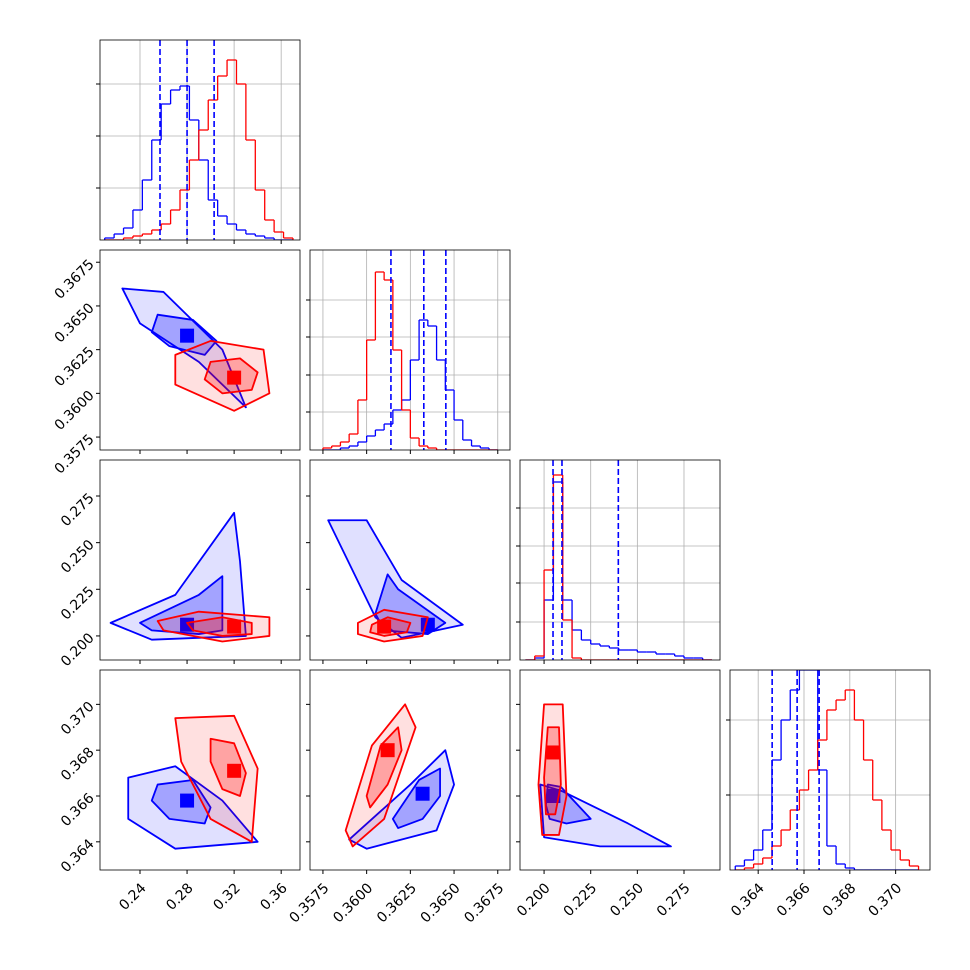 The image size is (970, 970). I want to click on y-tick-label: 0.364, so click(78, 856).